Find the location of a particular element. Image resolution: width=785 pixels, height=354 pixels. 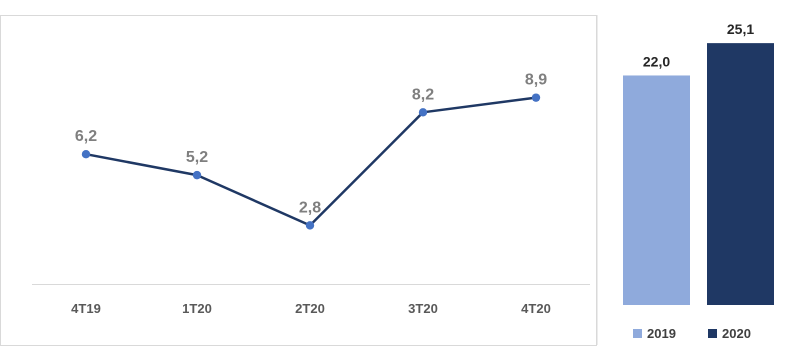

line-data-label-1t20: 5,2 is located at coordinates (197, 157).